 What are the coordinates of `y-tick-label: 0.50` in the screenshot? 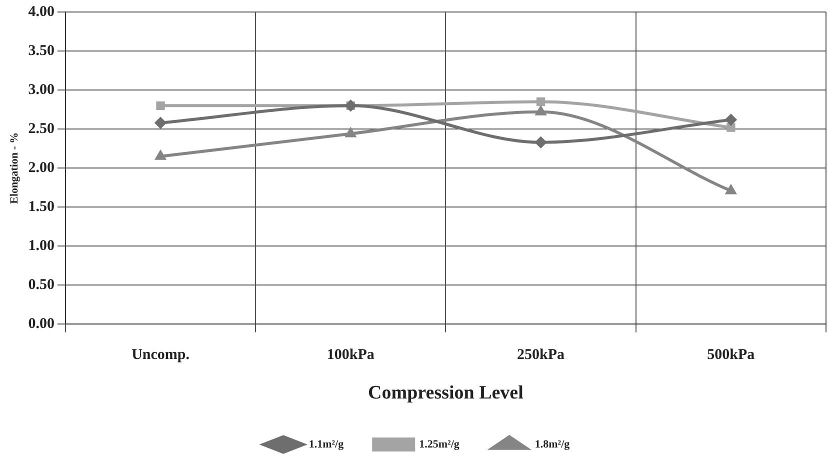 It's located at (41, 285).